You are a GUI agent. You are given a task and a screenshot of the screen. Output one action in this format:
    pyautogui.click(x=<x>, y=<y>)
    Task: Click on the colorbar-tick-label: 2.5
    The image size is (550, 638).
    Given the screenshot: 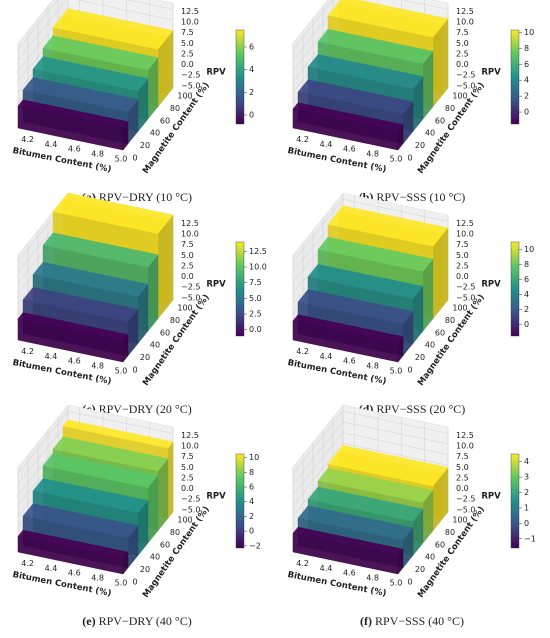 What is the action you would take?
    pyautogui.click(x=255, y=314)
    